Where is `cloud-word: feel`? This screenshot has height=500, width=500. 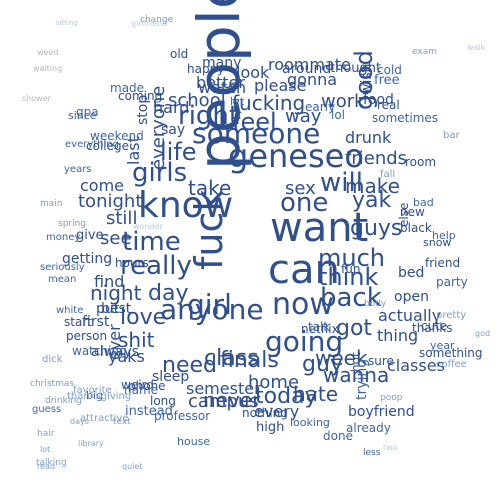
cloud-word: feel is located at coordinates (254, 122).